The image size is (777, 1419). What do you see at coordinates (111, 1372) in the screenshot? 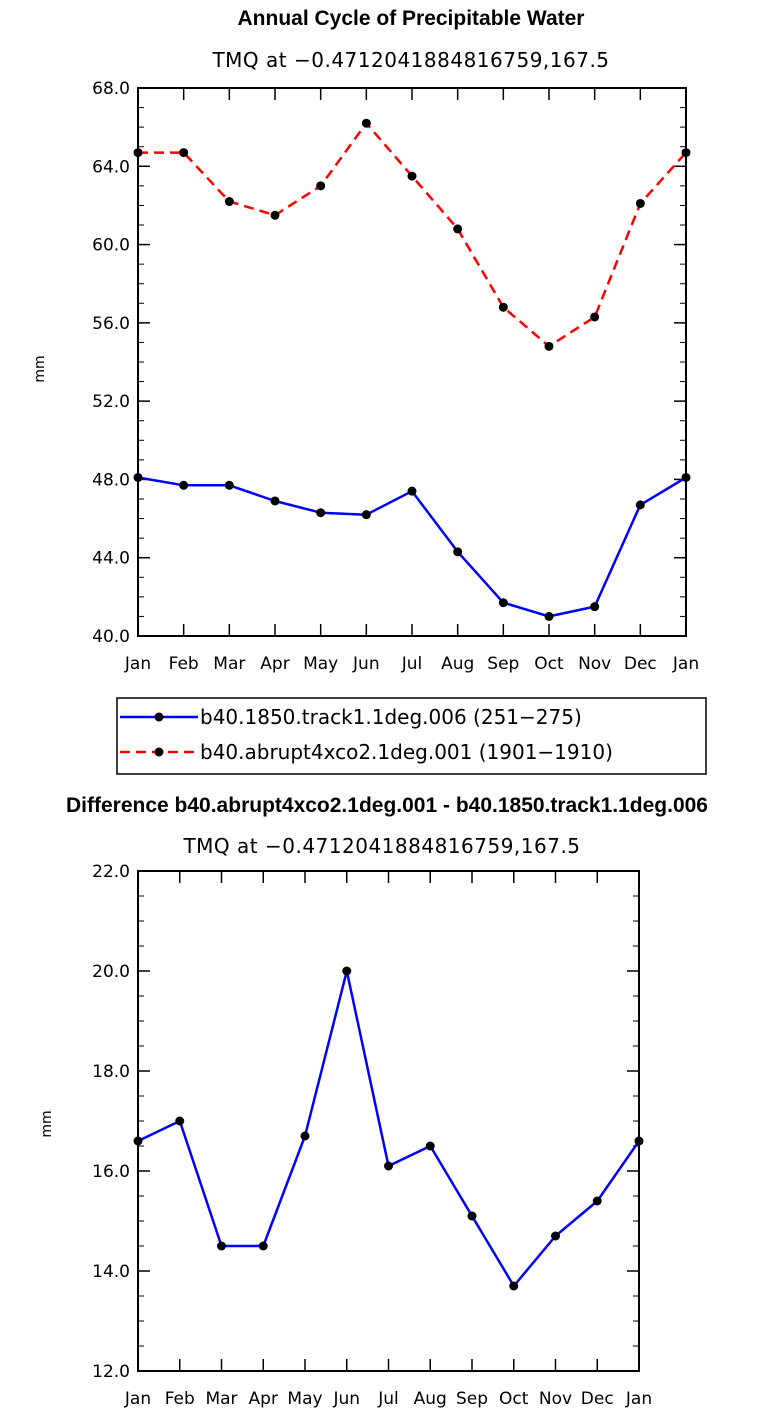
I see `chart2-ytick-label: 12.0` at bounding box center [111, 1372].